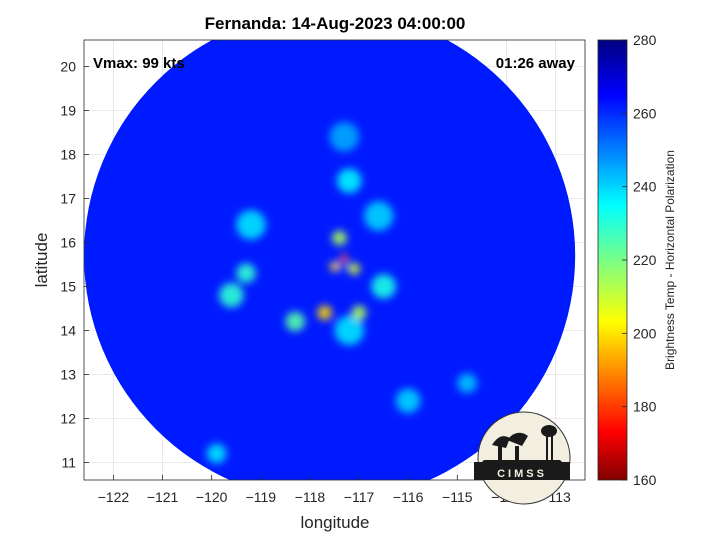 Image resolution: width=720 pixels, height=540 pixels. I want to click on feature-band-west, so click(231, 295).